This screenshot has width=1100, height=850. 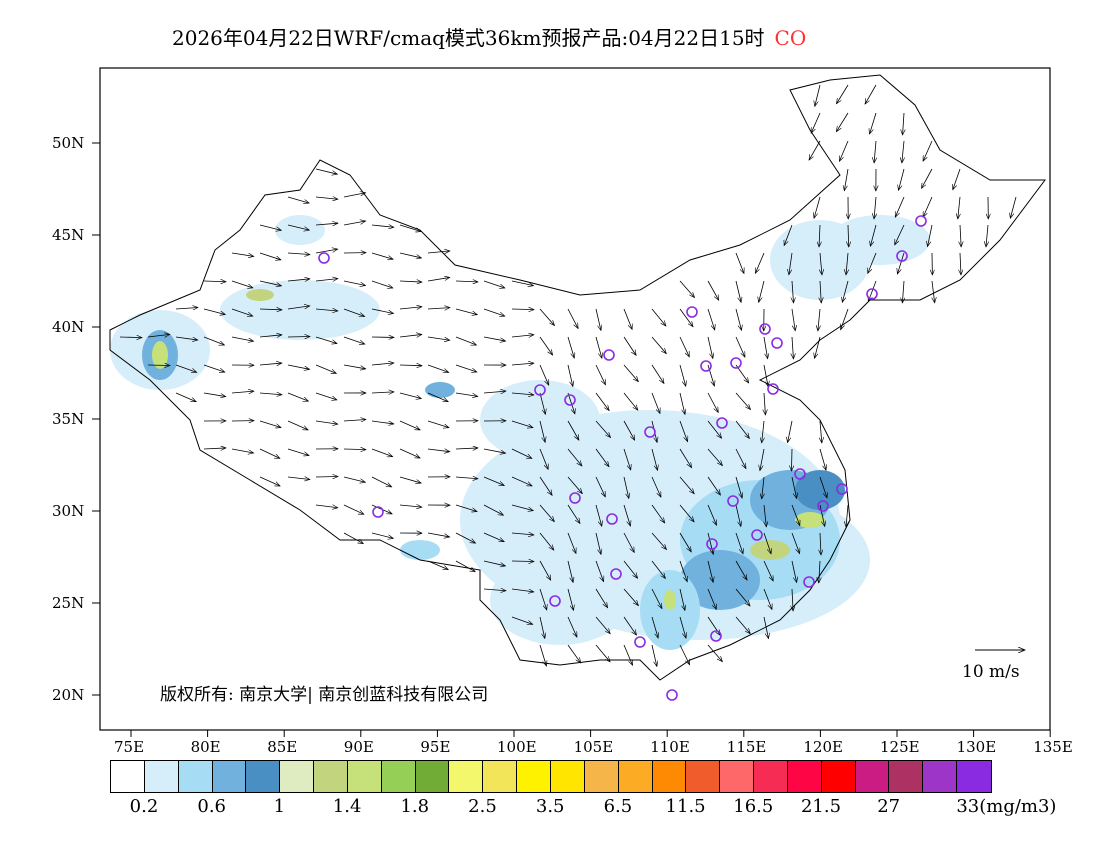 I want to click on lat-tick-label: 30N, so click(x=68, y=511).